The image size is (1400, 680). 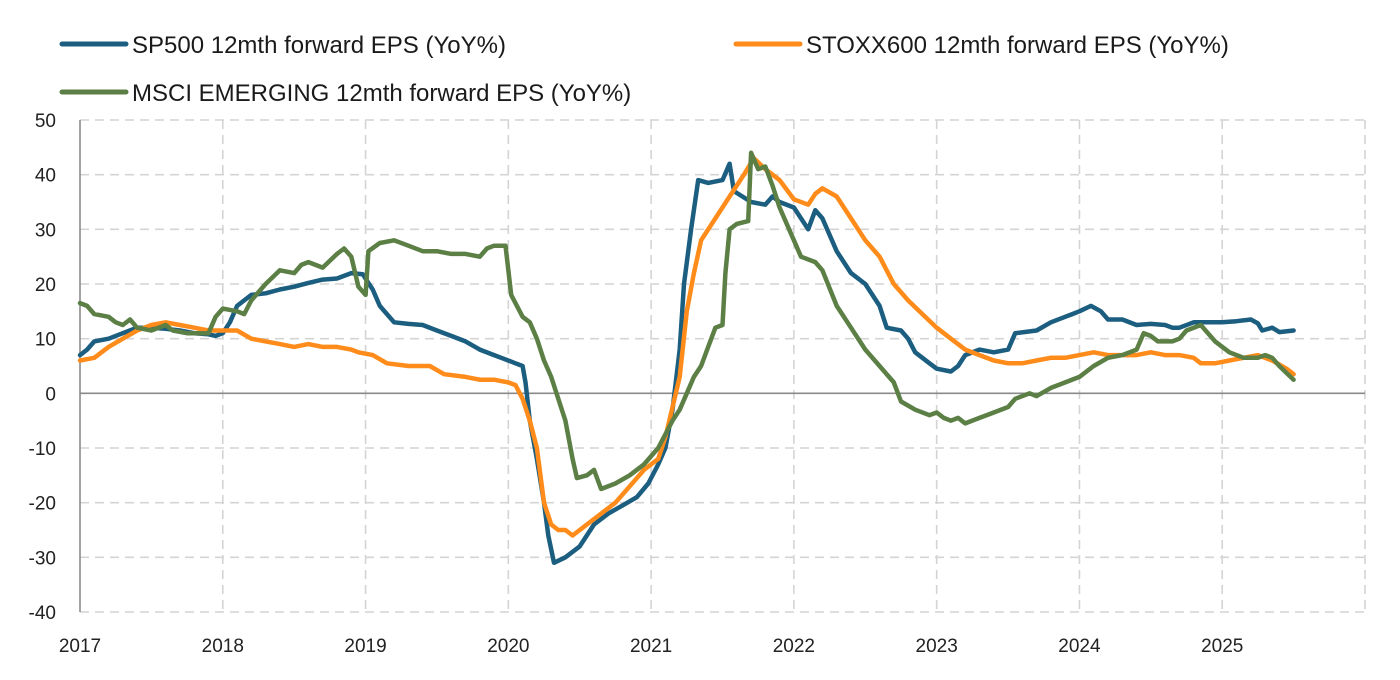 What do you see at coordinates (319, 45) in the screenshot?
I see `legend-label: SP500 12mth forward EPS (YoY%)` at bounding box center [319, 45].